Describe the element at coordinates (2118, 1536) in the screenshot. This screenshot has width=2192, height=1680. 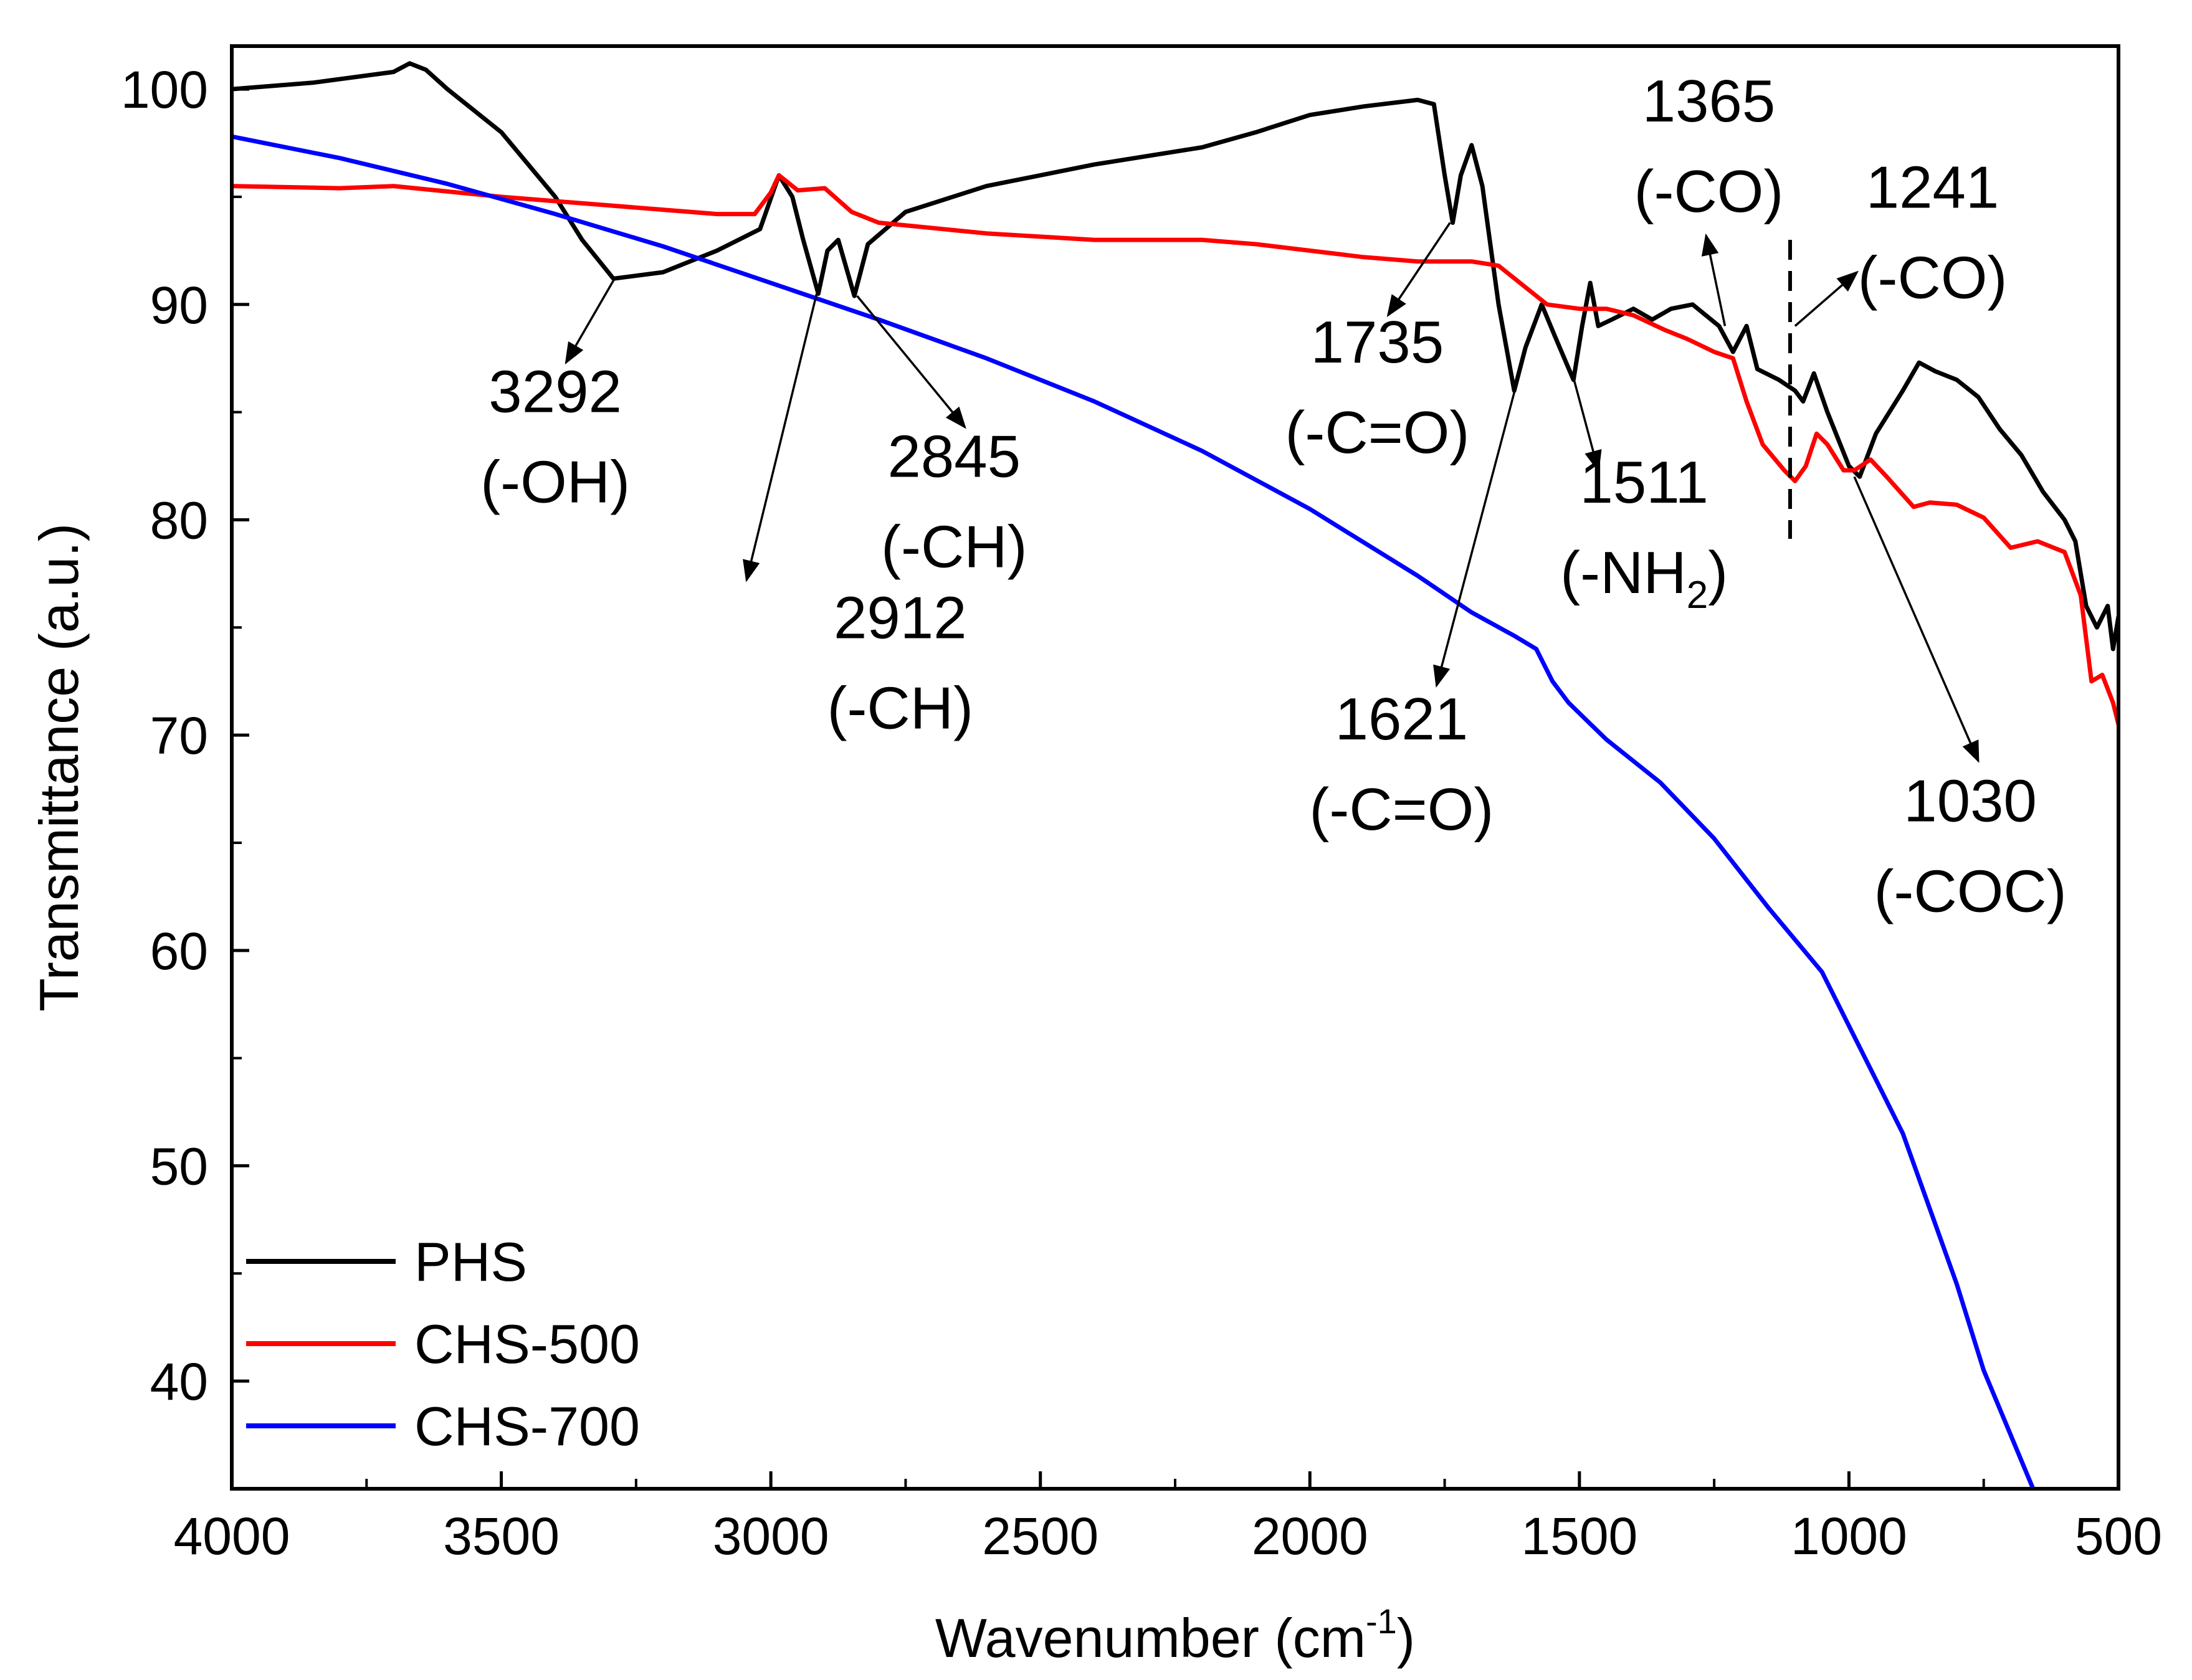
I see `x-tick-label: 500` at that location.